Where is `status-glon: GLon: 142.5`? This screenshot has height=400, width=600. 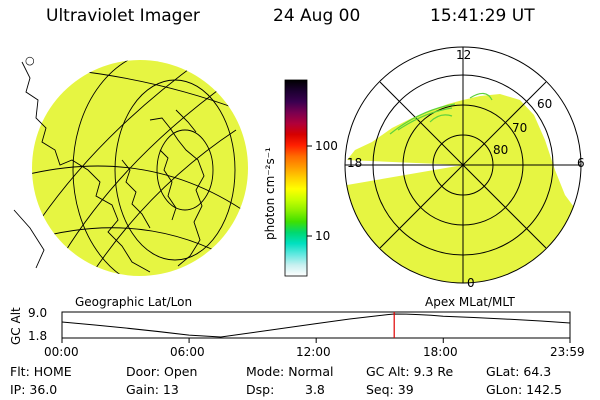 status-glon: GLon: 142.5 is located at coordinates (524, 389).